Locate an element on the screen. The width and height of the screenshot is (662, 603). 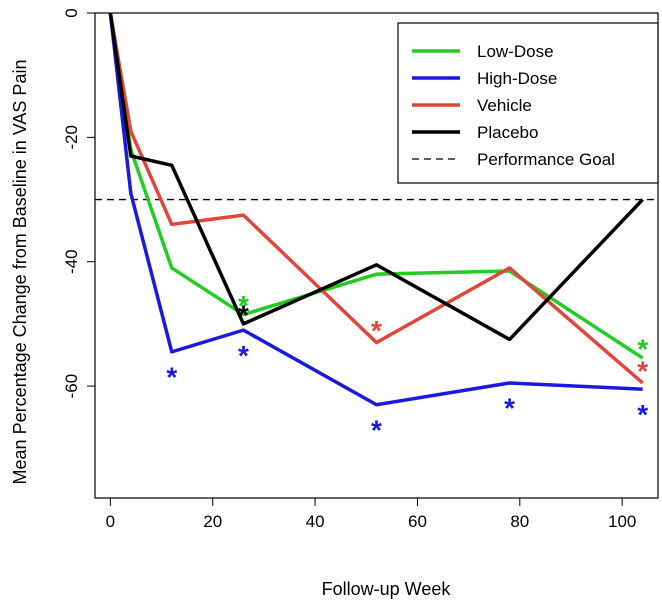
x-axis: 0 20 40 60 80 100 is located at coordinates (371, 514).